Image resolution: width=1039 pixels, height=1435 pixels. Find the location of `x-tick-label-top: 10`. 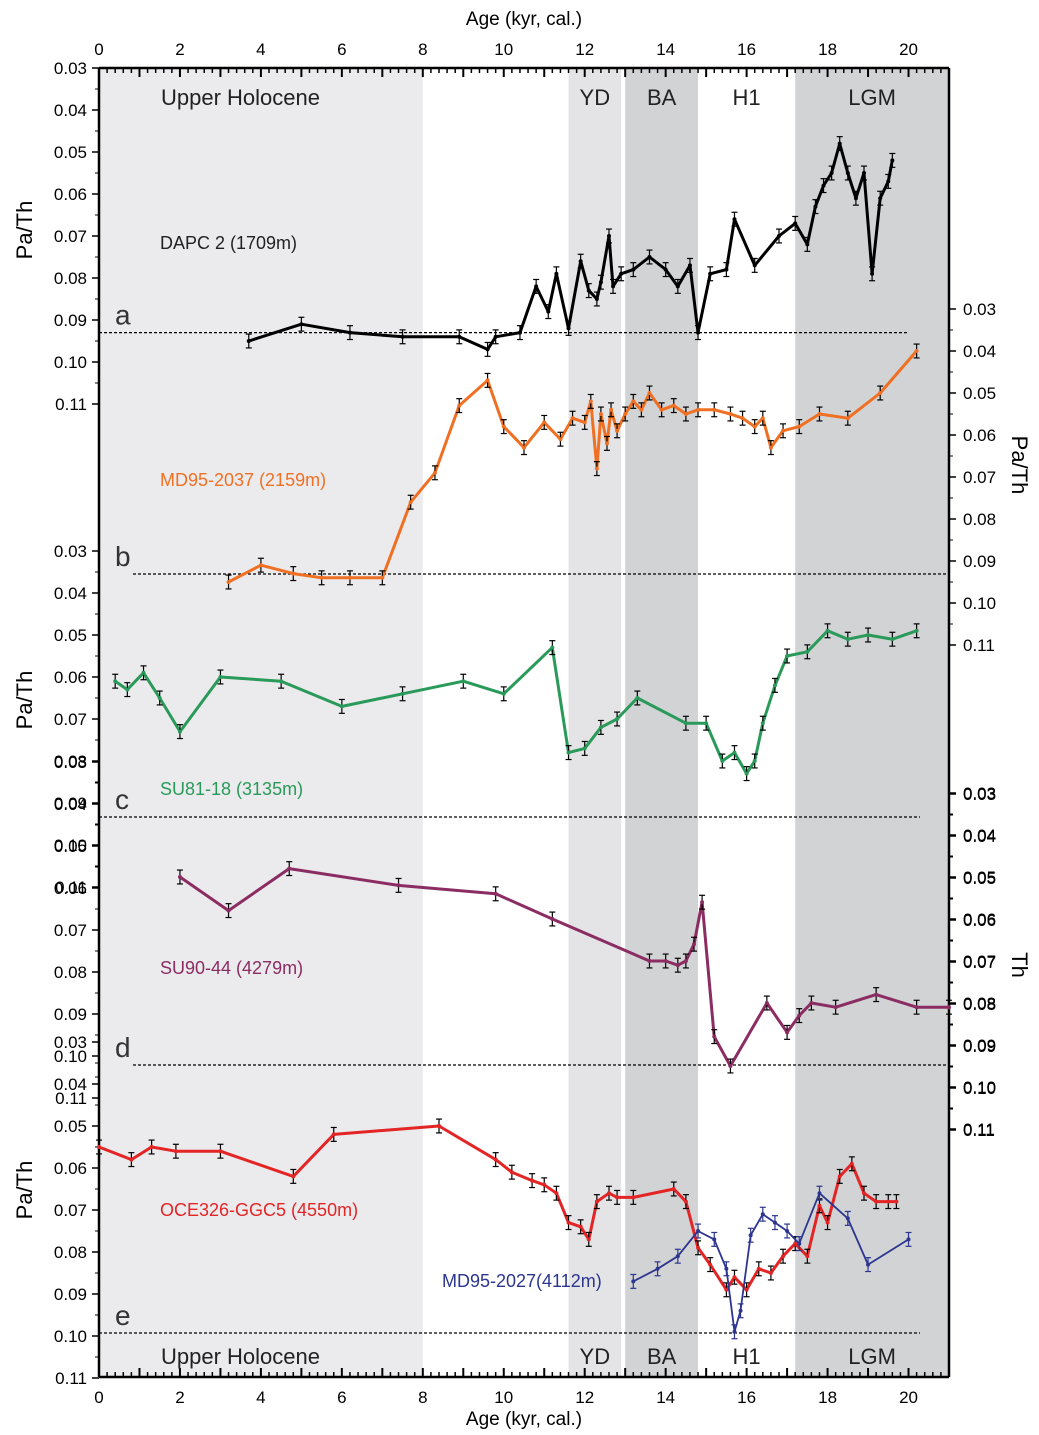

x-tick-label-top: 10 is located at coordinates (503, 49).